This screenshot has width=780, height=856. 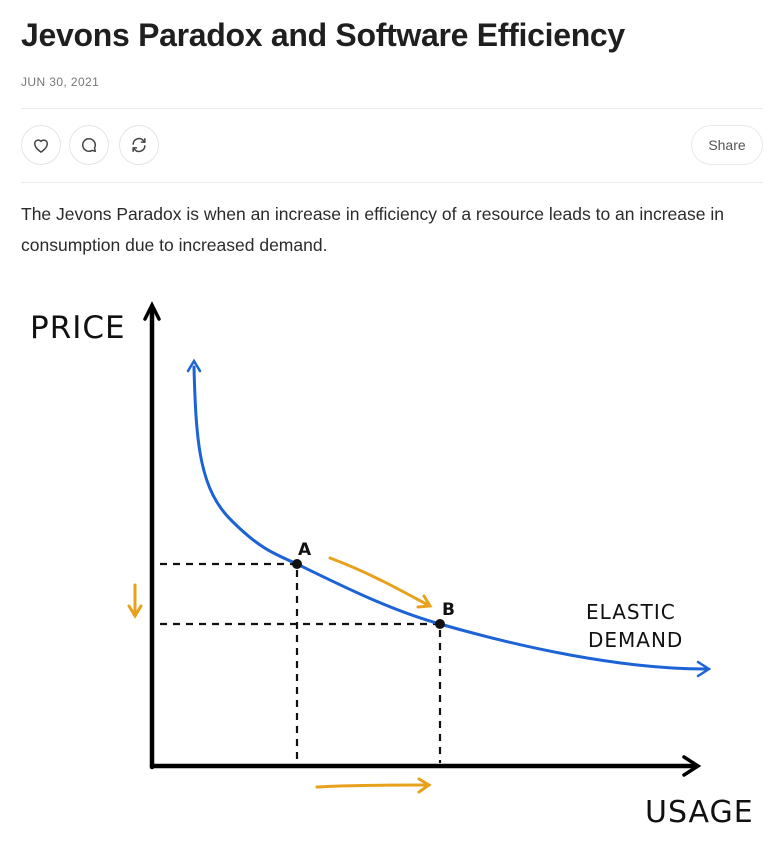 I want to click on comment-button, so click(x=89, y=145).